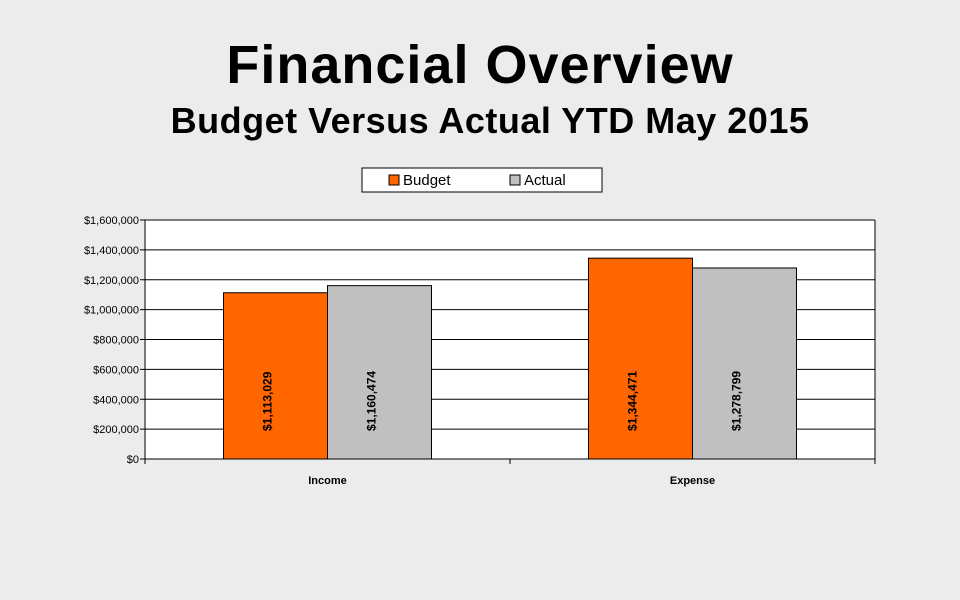  Describe the element at coordinates (111, 281) in the screenshot. I see `y-tick-label: $1,200,000` at that location.